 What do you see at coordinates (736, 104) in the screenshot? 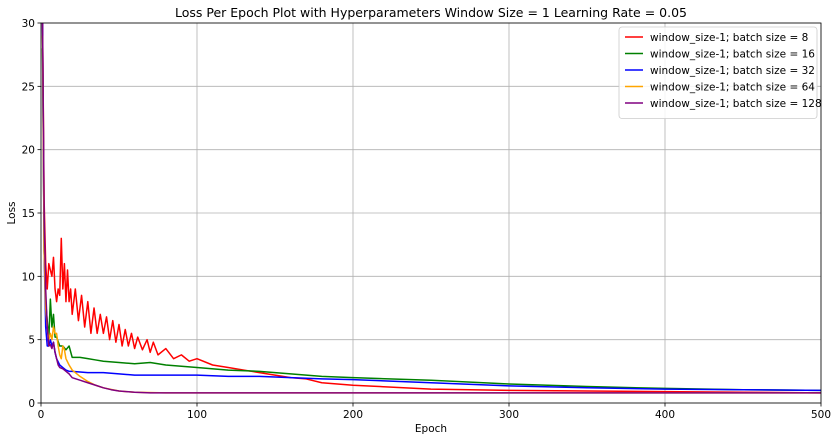
I see `legend-label-5: window_size-1; batch size = 128` at bounding box center [736, 104].